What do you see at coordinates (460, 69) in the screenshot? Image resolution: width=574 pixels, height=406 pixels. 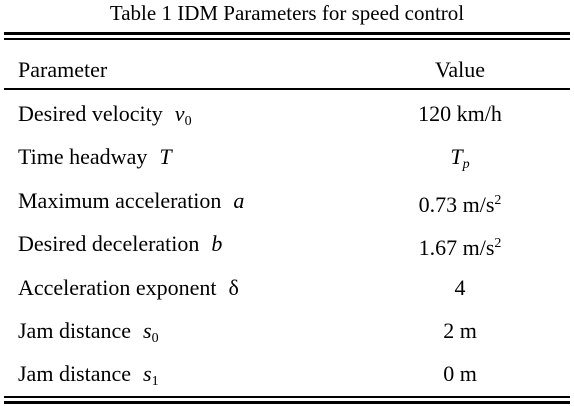 I see `header-cell: Value` at bounding box center [460, 69].